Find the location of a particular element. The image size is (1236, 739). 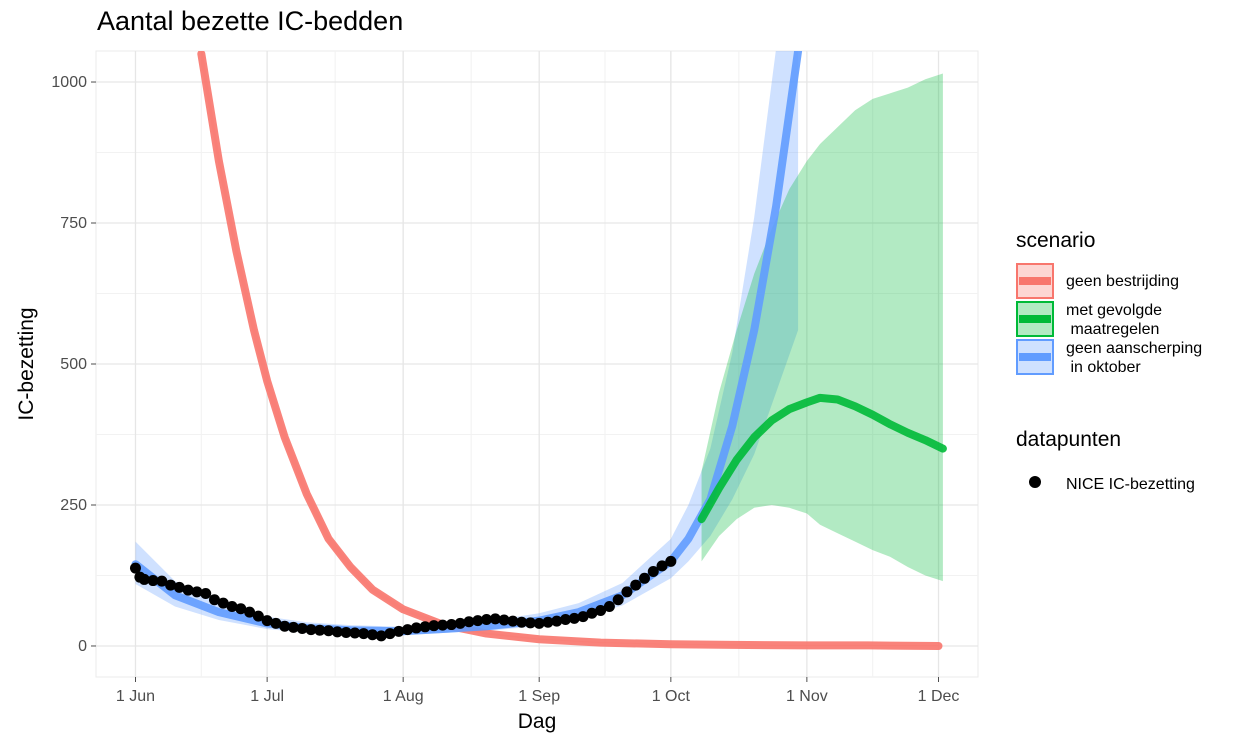

x-tick-label: 1 Jun is located at coordinates (135, 696).